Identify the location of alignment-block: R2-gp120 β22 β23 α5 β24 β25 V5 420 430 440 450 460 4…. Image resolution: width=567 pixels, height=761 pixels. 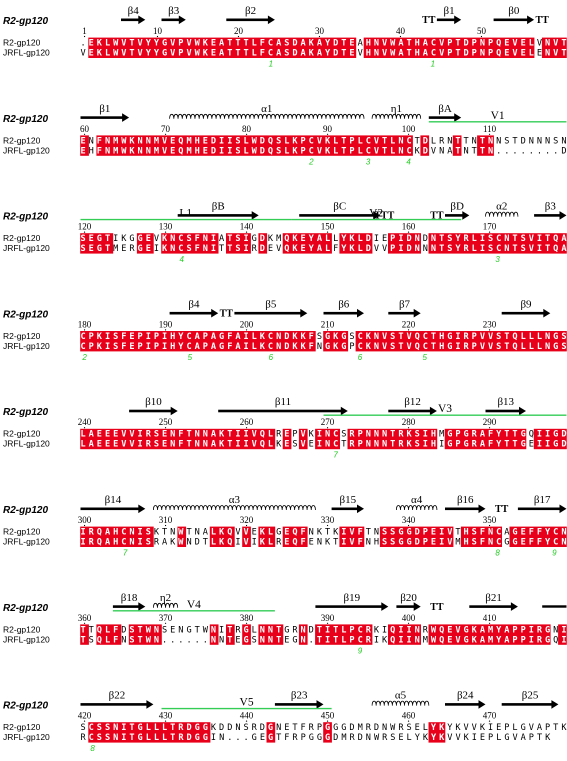
(285, 722).